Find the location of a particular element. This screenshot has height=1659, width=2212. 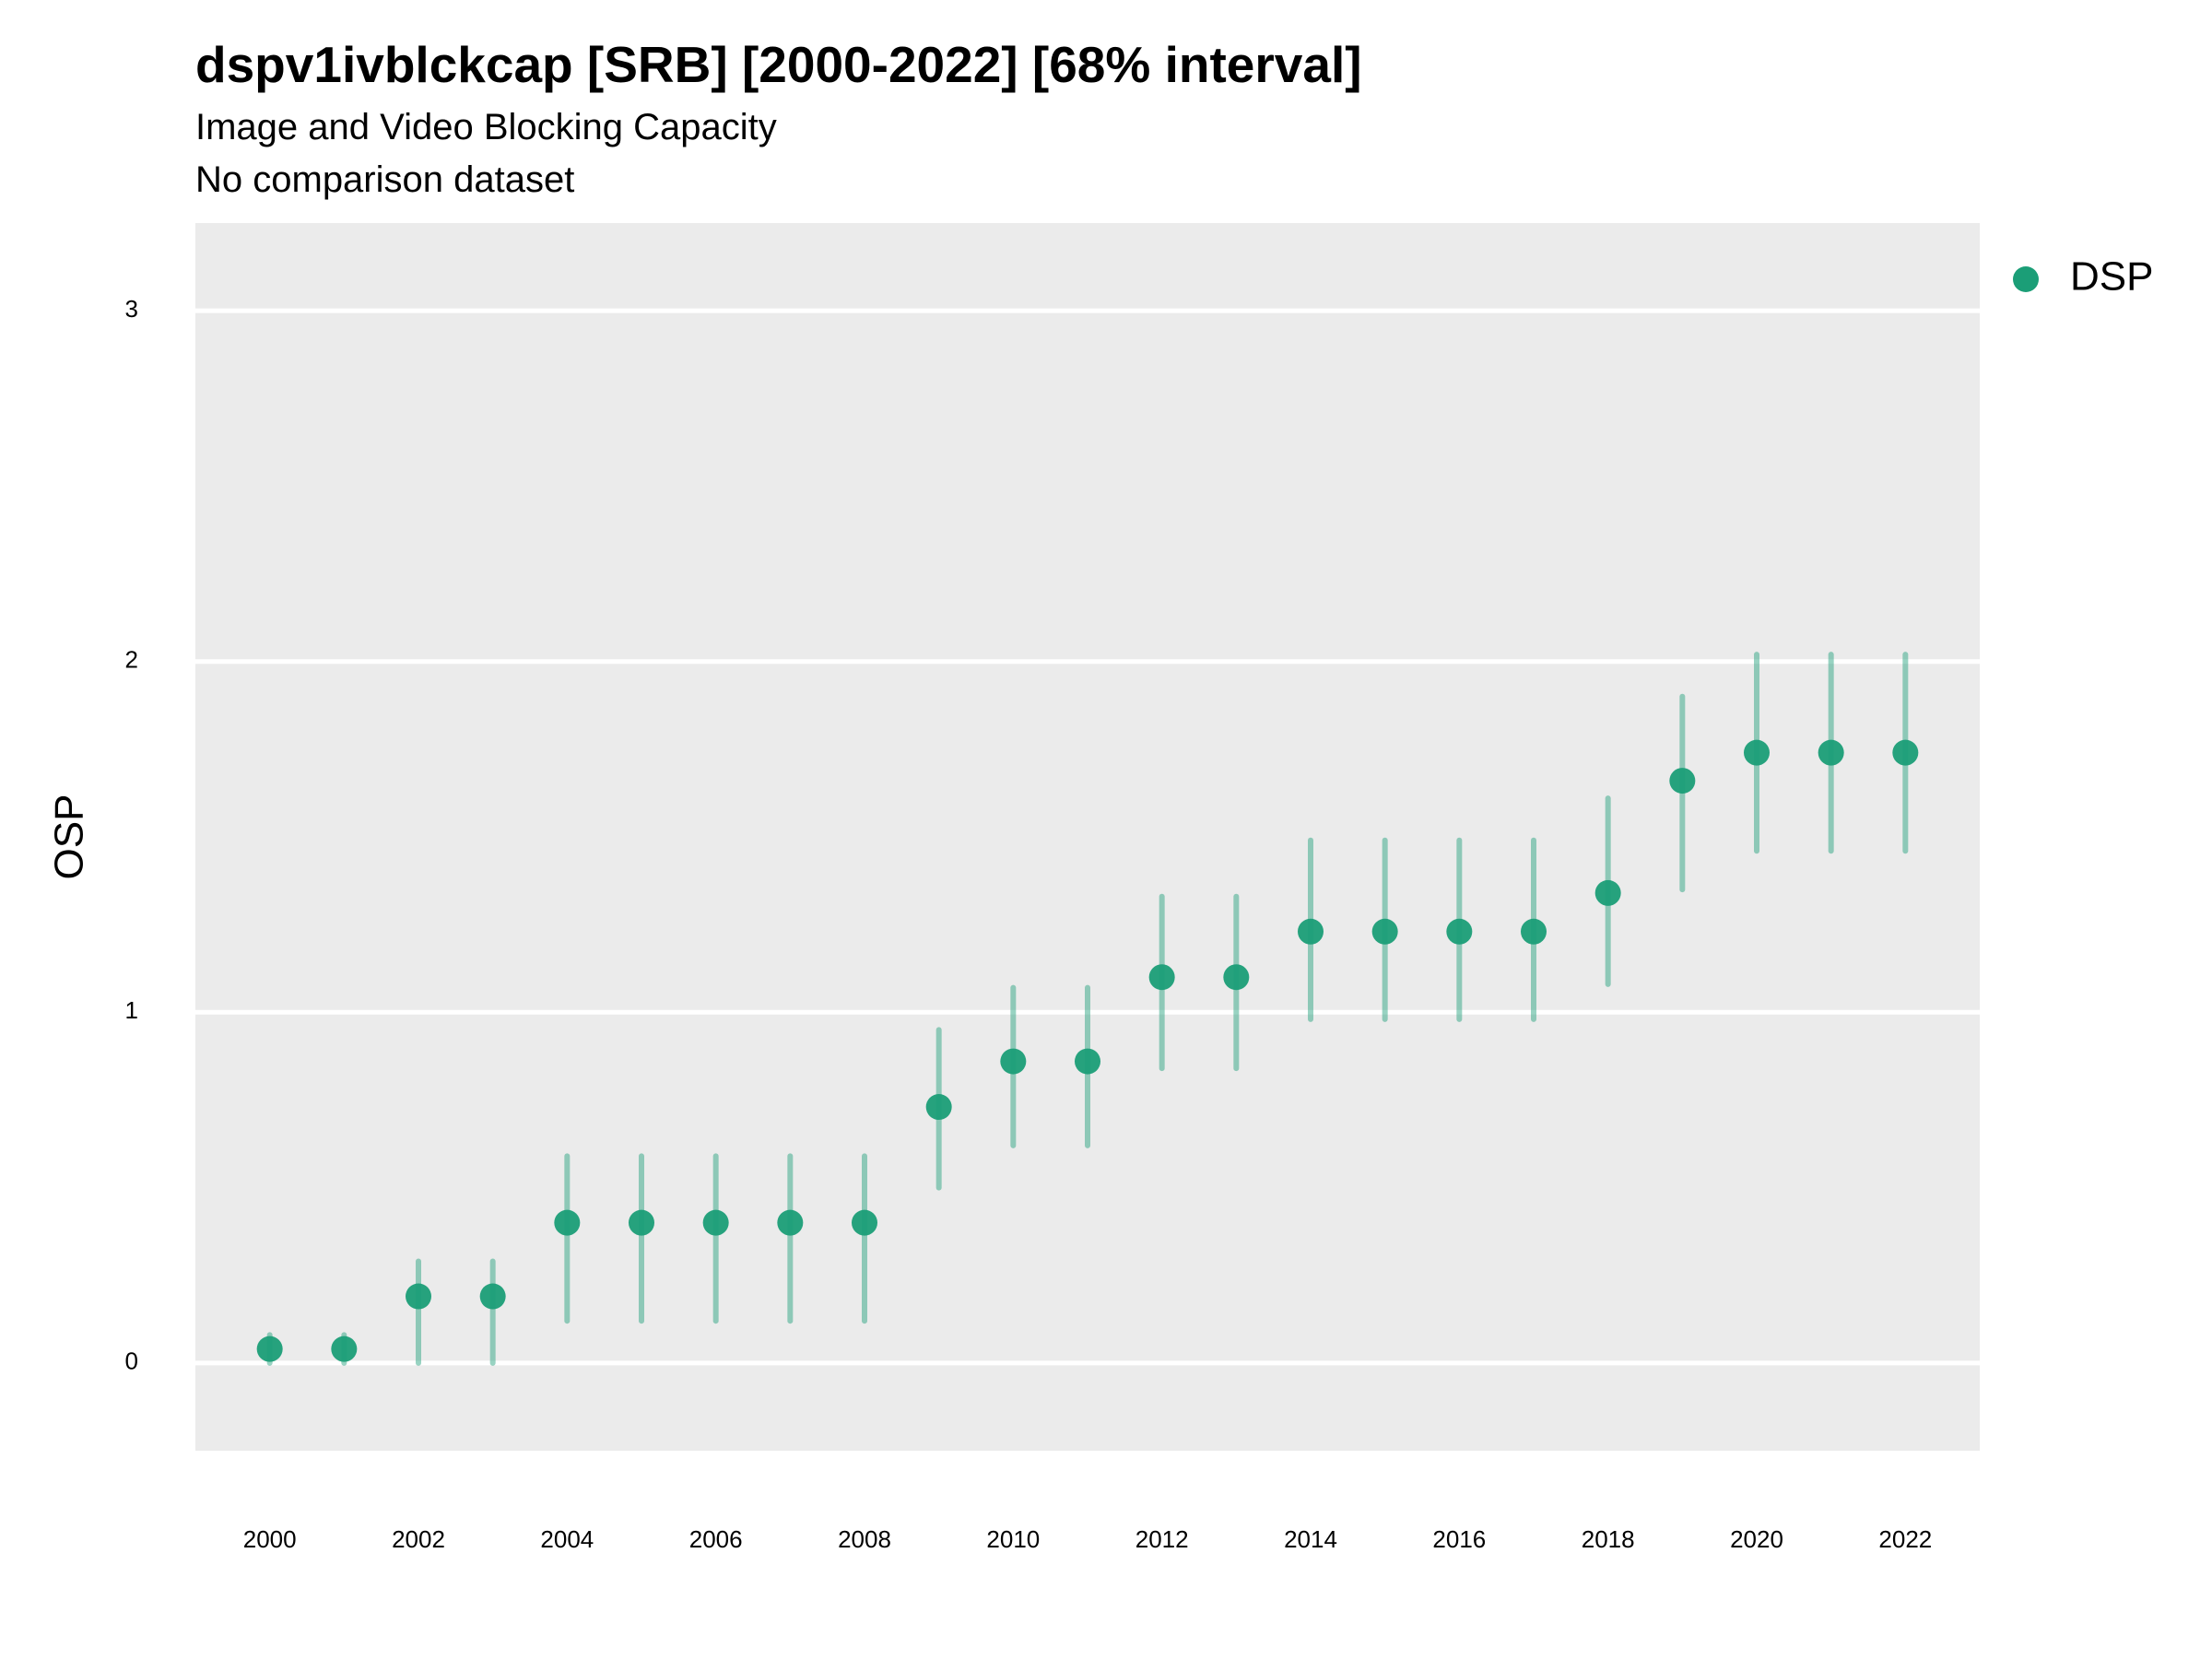

point-2022 is located at coordinates (1905, 752).